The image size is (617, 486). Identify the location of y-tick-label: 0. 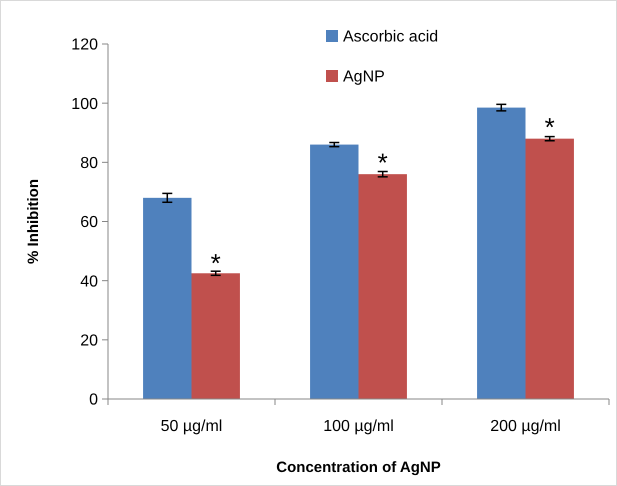
(93, 400).